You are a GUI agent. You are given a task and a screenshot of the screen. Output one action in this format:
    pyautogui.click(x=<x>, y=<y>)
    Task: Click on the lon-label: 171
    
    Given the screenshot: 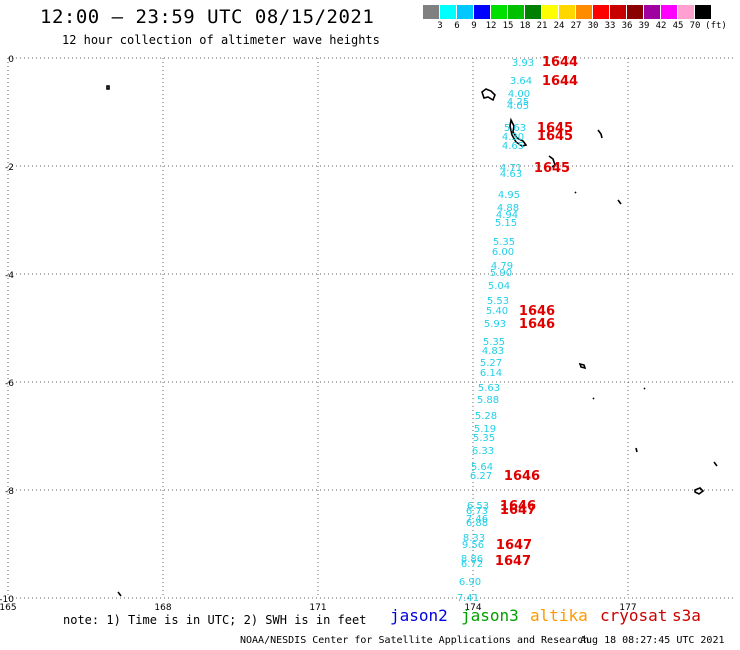 What is the action you would take?
    pyautogui.click(x=317, y=608)
    